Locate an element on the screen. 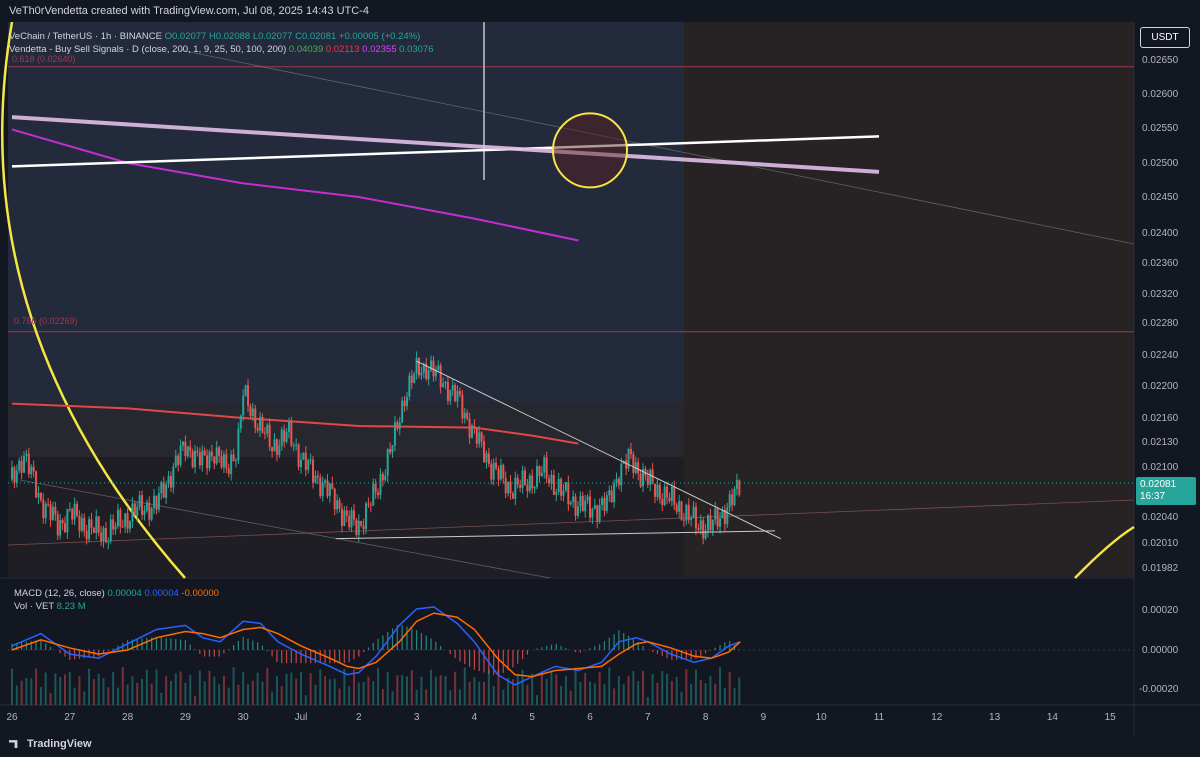 Image resolution: width=1200 pixels, height=757 pixels. price-tick-label: 0.02100 is located at coordinates (1160, 467).